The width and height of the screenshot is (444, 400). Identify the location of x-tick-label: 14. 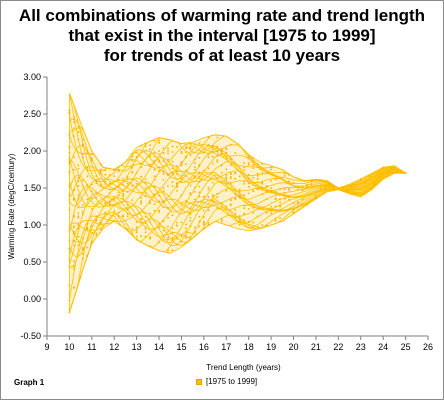
(159, 347).